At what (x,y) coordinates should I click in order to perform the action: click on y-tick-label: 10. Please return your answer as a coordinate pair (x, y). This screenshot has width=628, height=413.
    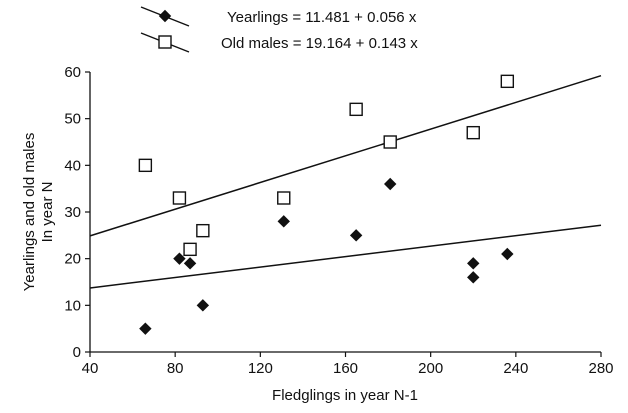
    Looking at the image, I should click on (72, 305).